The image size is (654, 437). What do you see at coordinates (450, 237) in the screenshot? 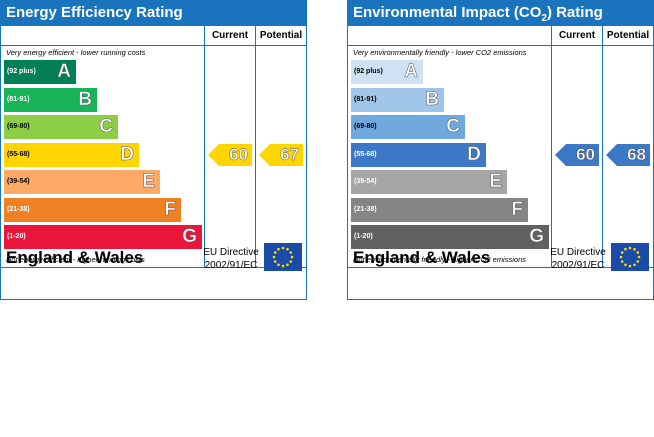
I see `band-g: (1-20) G` at bounding box center [450, 237].